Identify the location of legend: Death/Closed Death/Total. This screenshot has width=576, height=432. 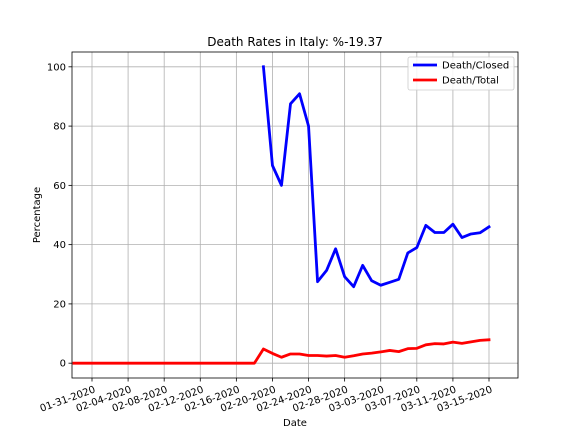
(461, 73).